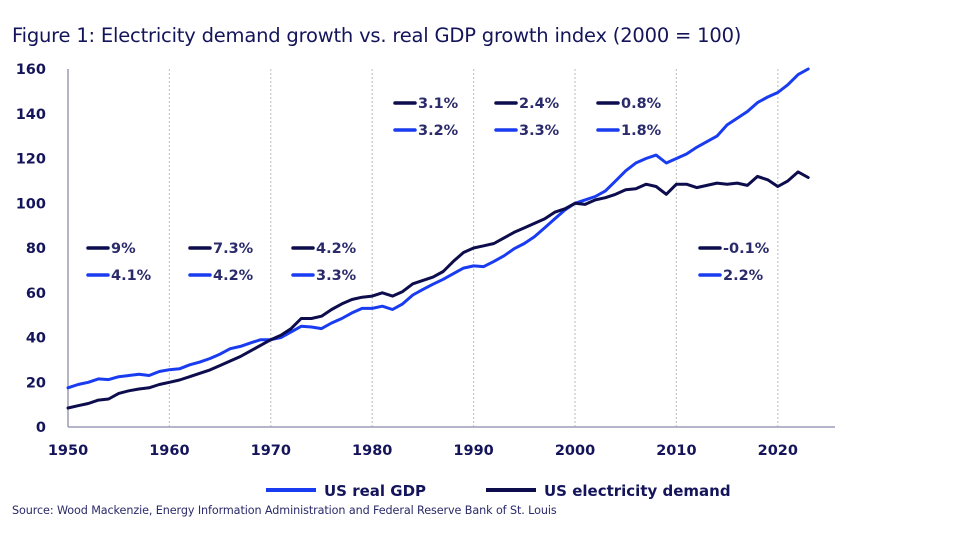 Image resolution: width=960 pixels, height=540 pixels. I want to click on annotation-electricity-value: 4.2%, so click(336, 249).